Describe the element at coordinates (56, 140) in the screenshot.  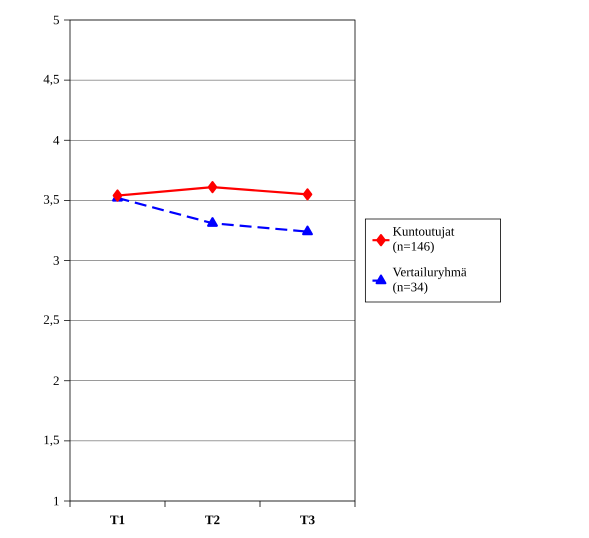
I see `y-tick-label: 4` at that location.